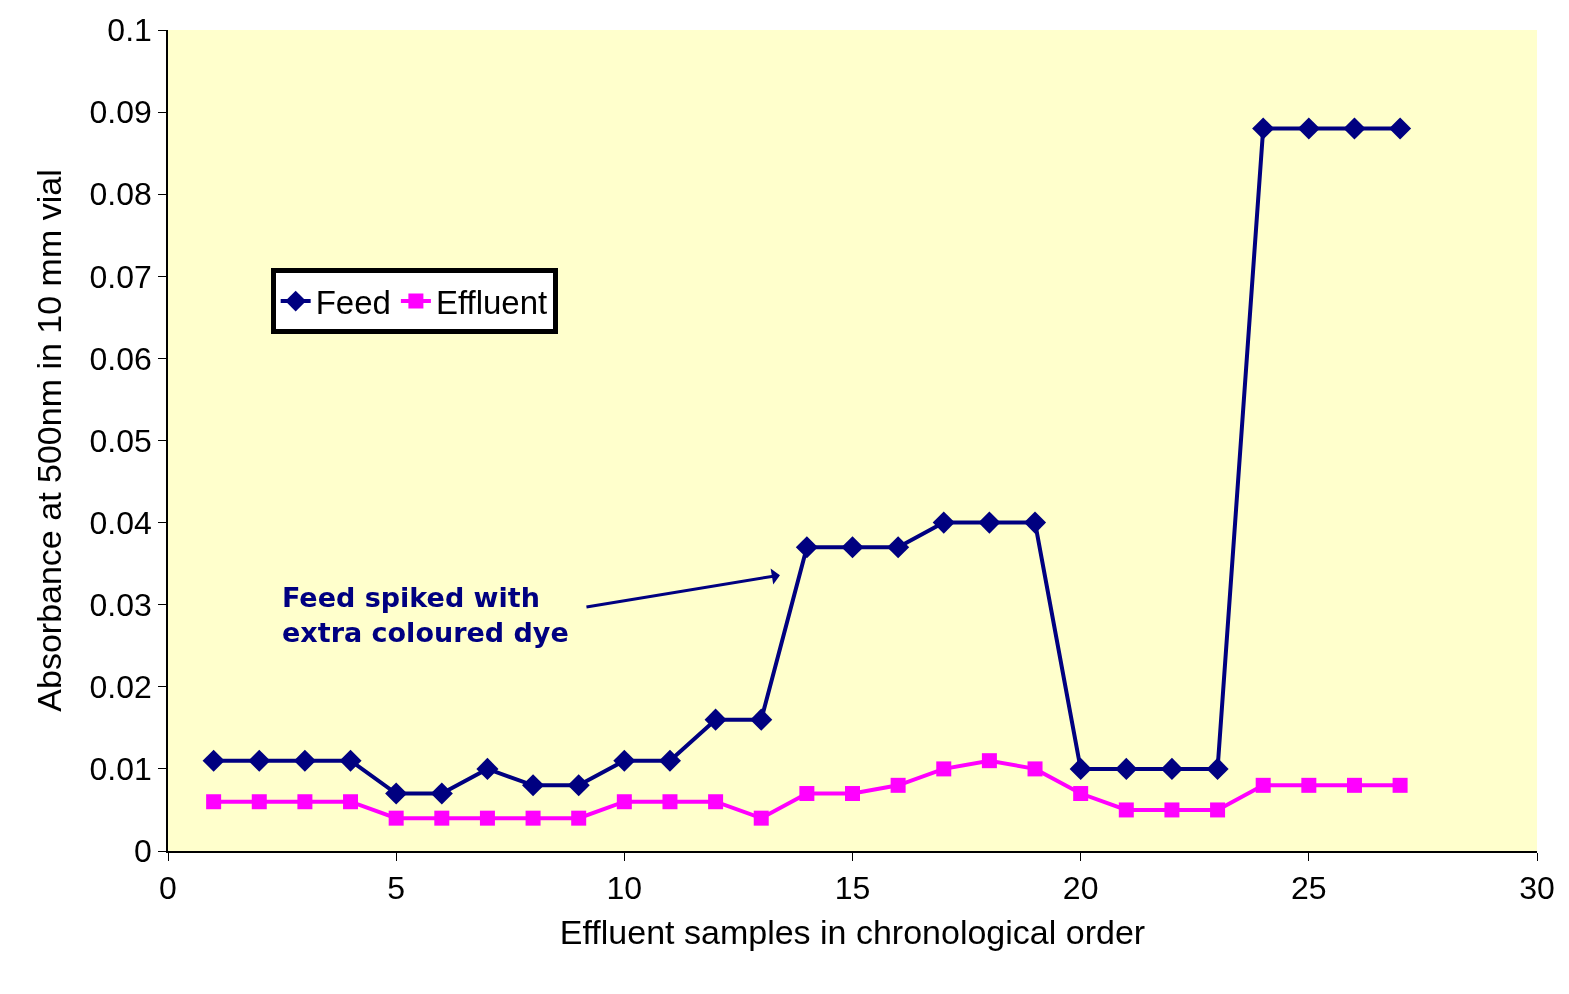 The width and height of the screenshot is (1569, 994). What do you see at coordinates (425, 615) in the screenshot?
I see `annotation: Feed spiked with extra coloured dye` at bounding box center [425, 615].